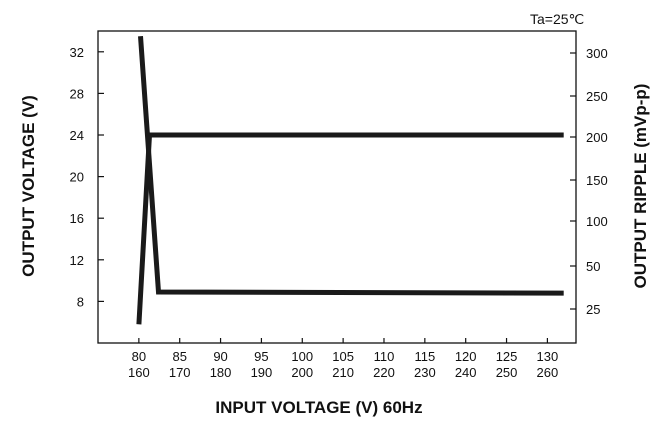 This screenshot has width=665, height=421. I want to click on x-tick-label-secondary: 210, so click(343, 372).